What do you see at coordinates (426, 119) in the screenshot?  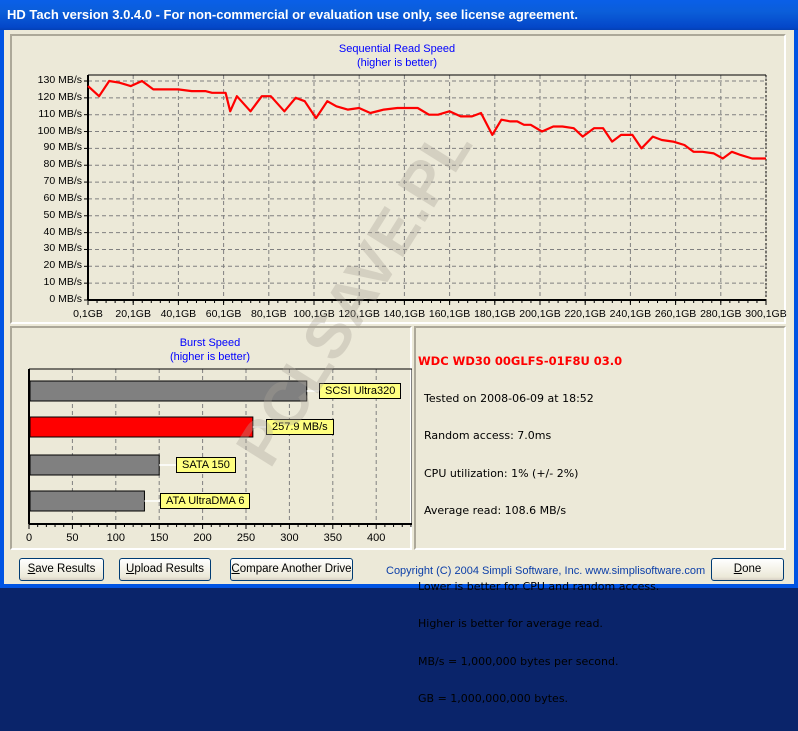 I see `read-speed-line` at bounding box center [426, 119].